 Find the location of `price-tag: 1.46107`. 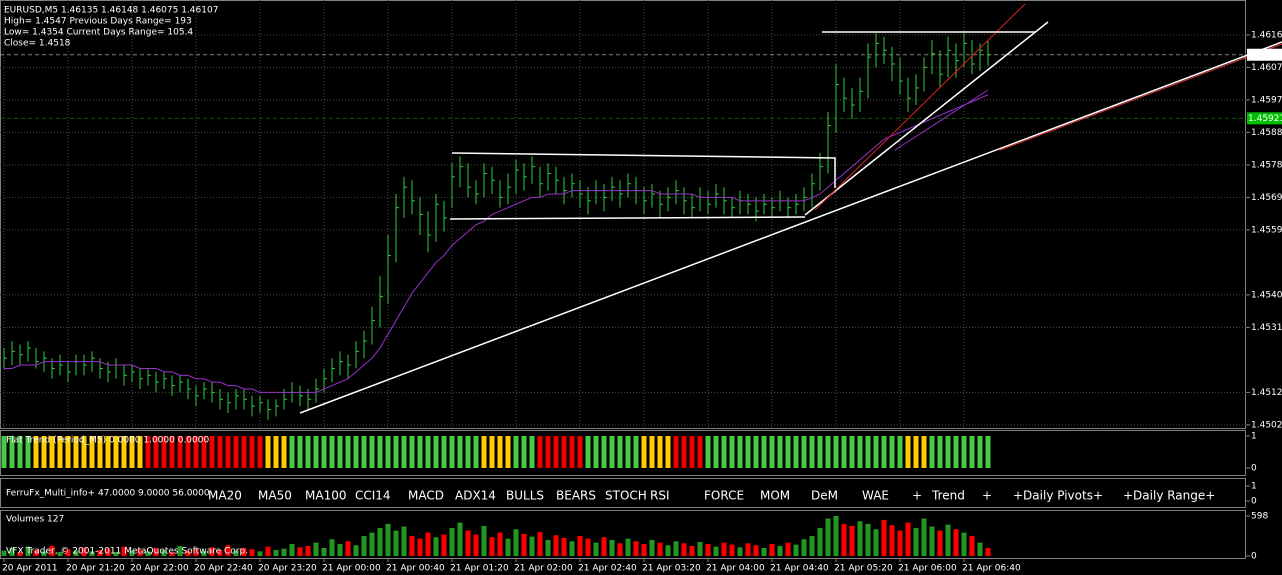

price-tag: 1.46107 is located at coordinates (1265, 55).